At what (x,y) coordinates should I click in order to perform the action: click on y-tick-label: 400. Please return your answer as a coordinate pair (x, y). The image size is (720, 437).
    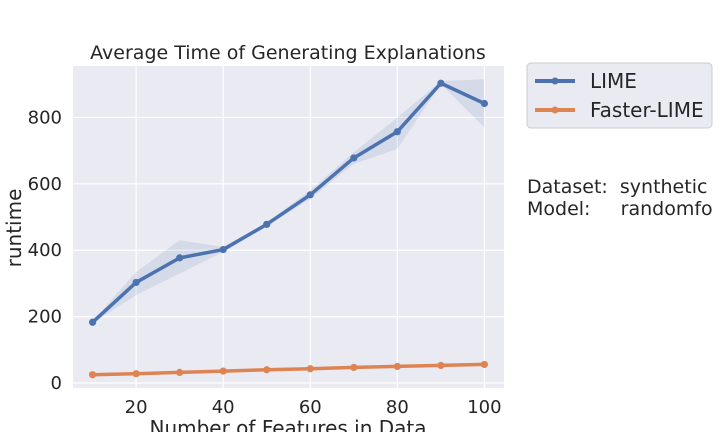
    Looking at the image, I should click on (45, 250).